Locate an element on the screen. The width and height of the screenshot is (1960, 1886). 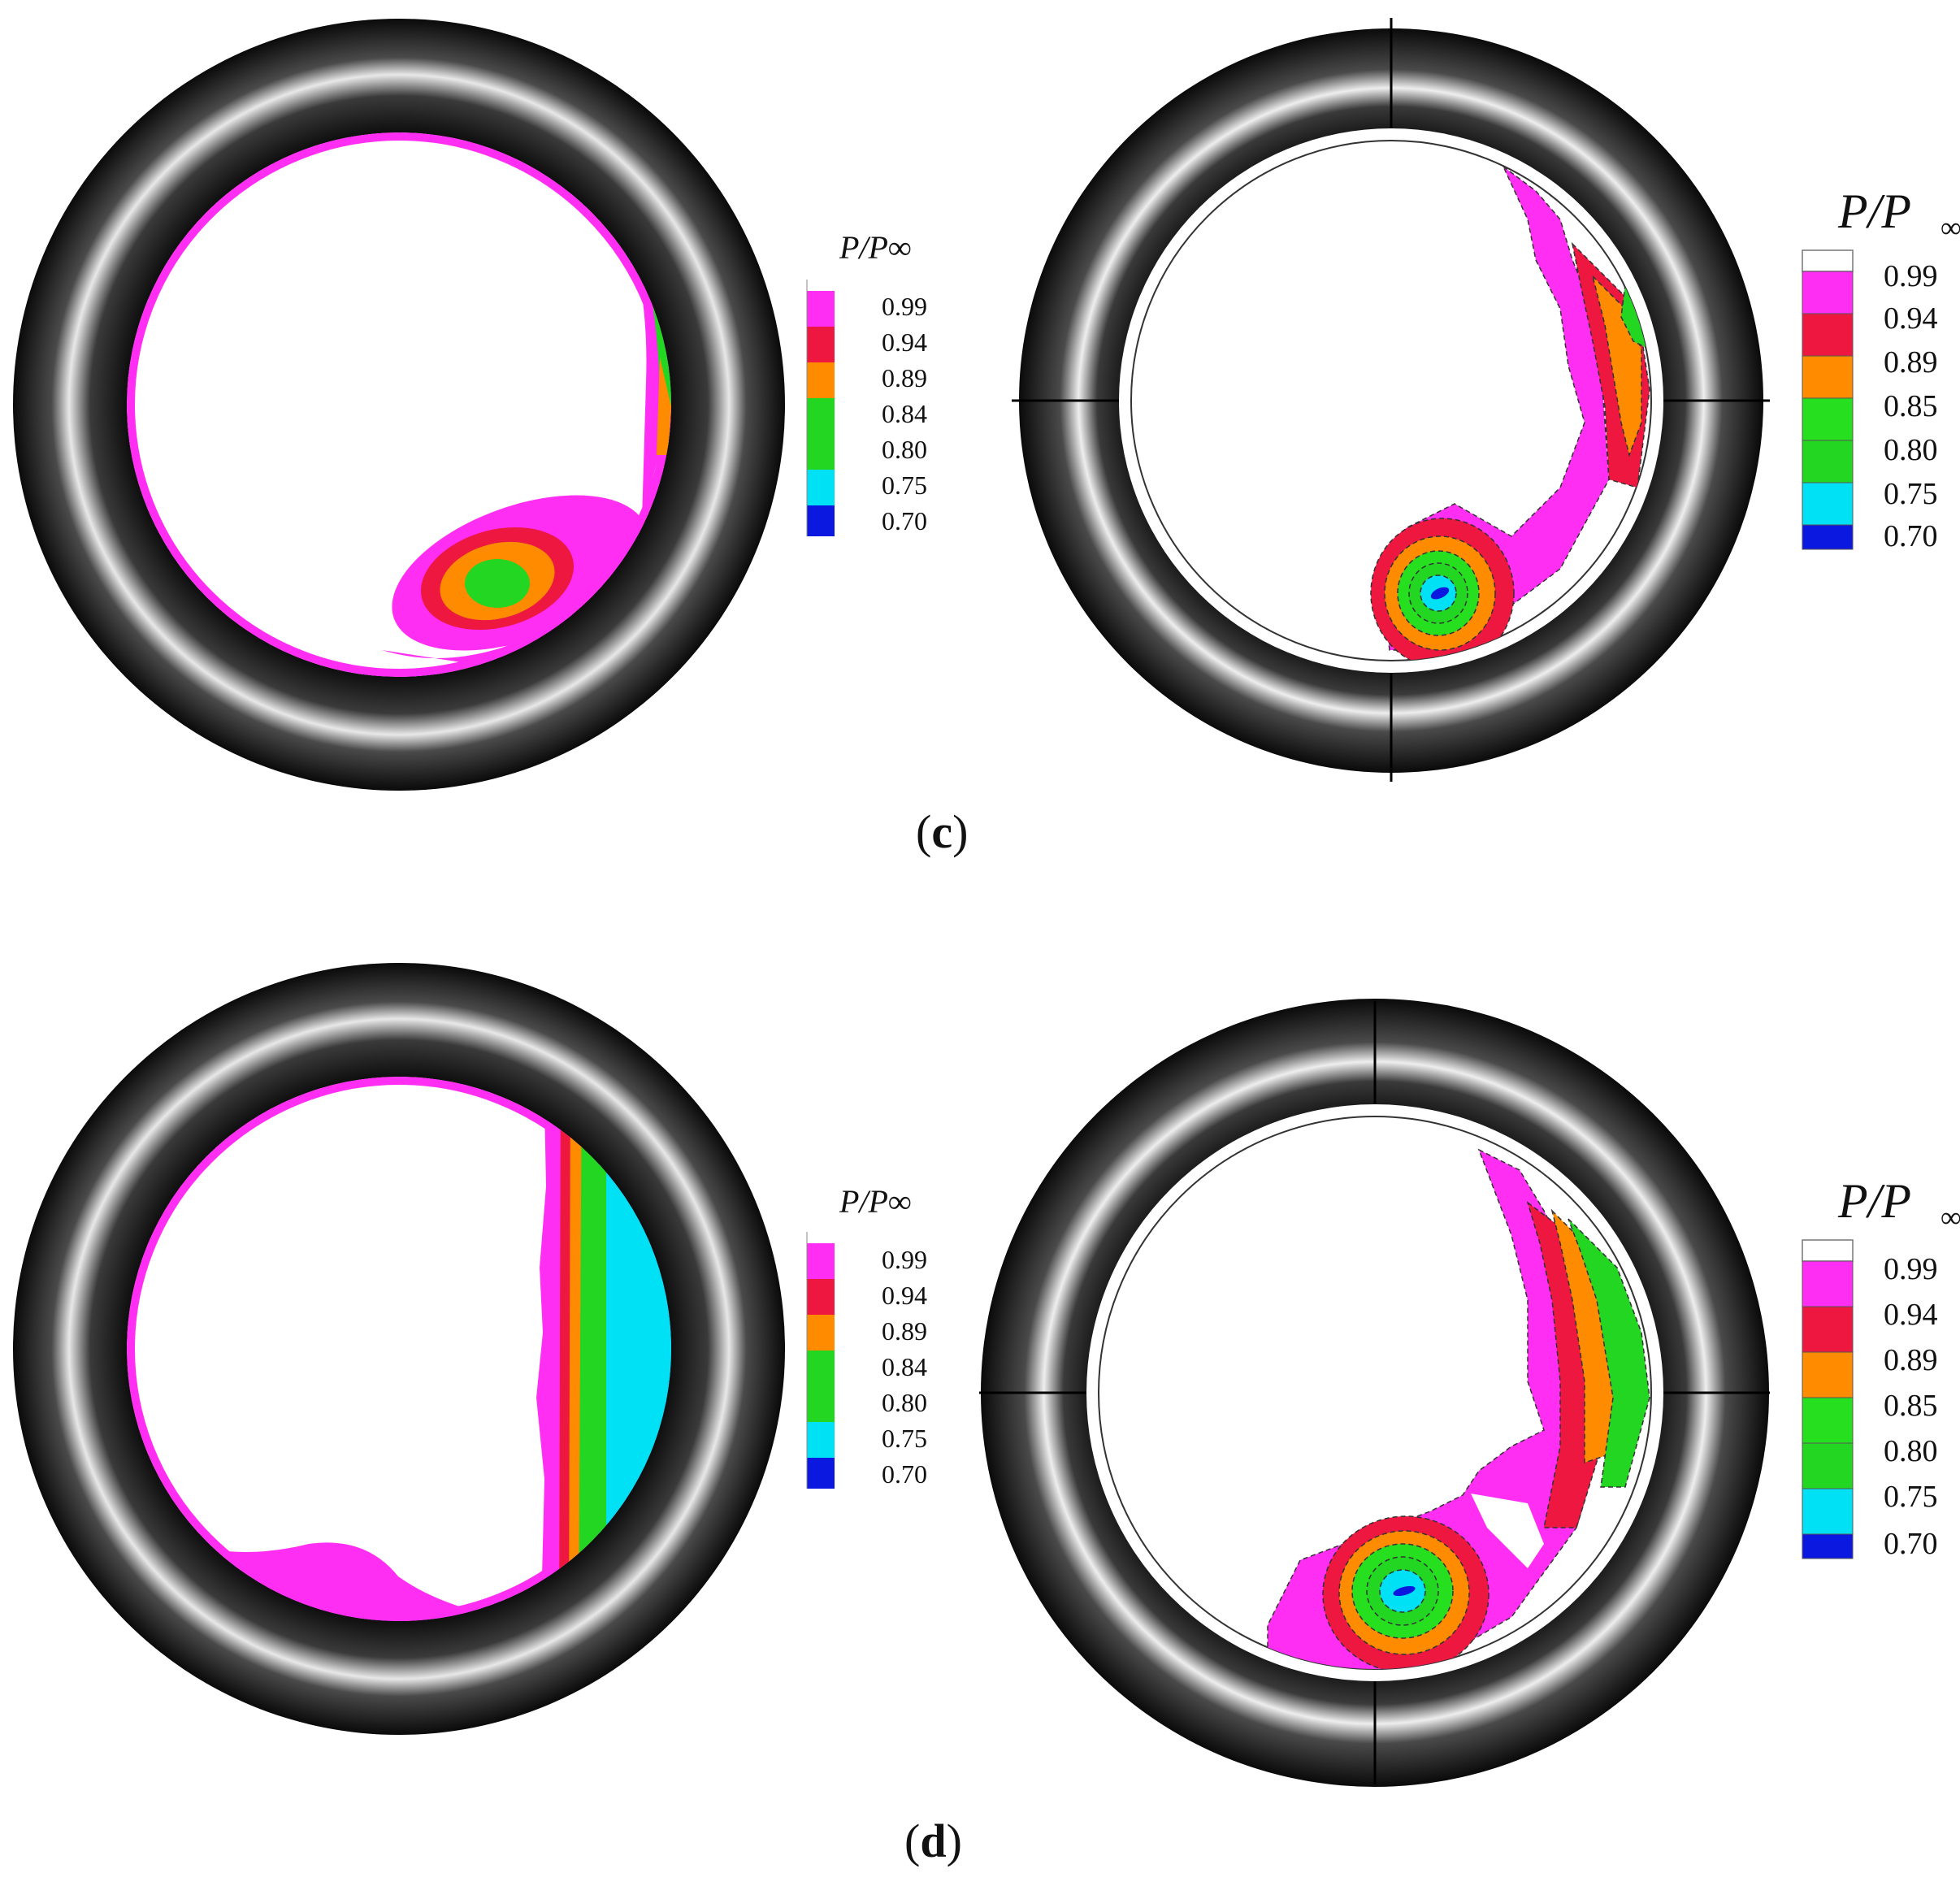
caption-d: (d) is located at coordinates (933, 1840).